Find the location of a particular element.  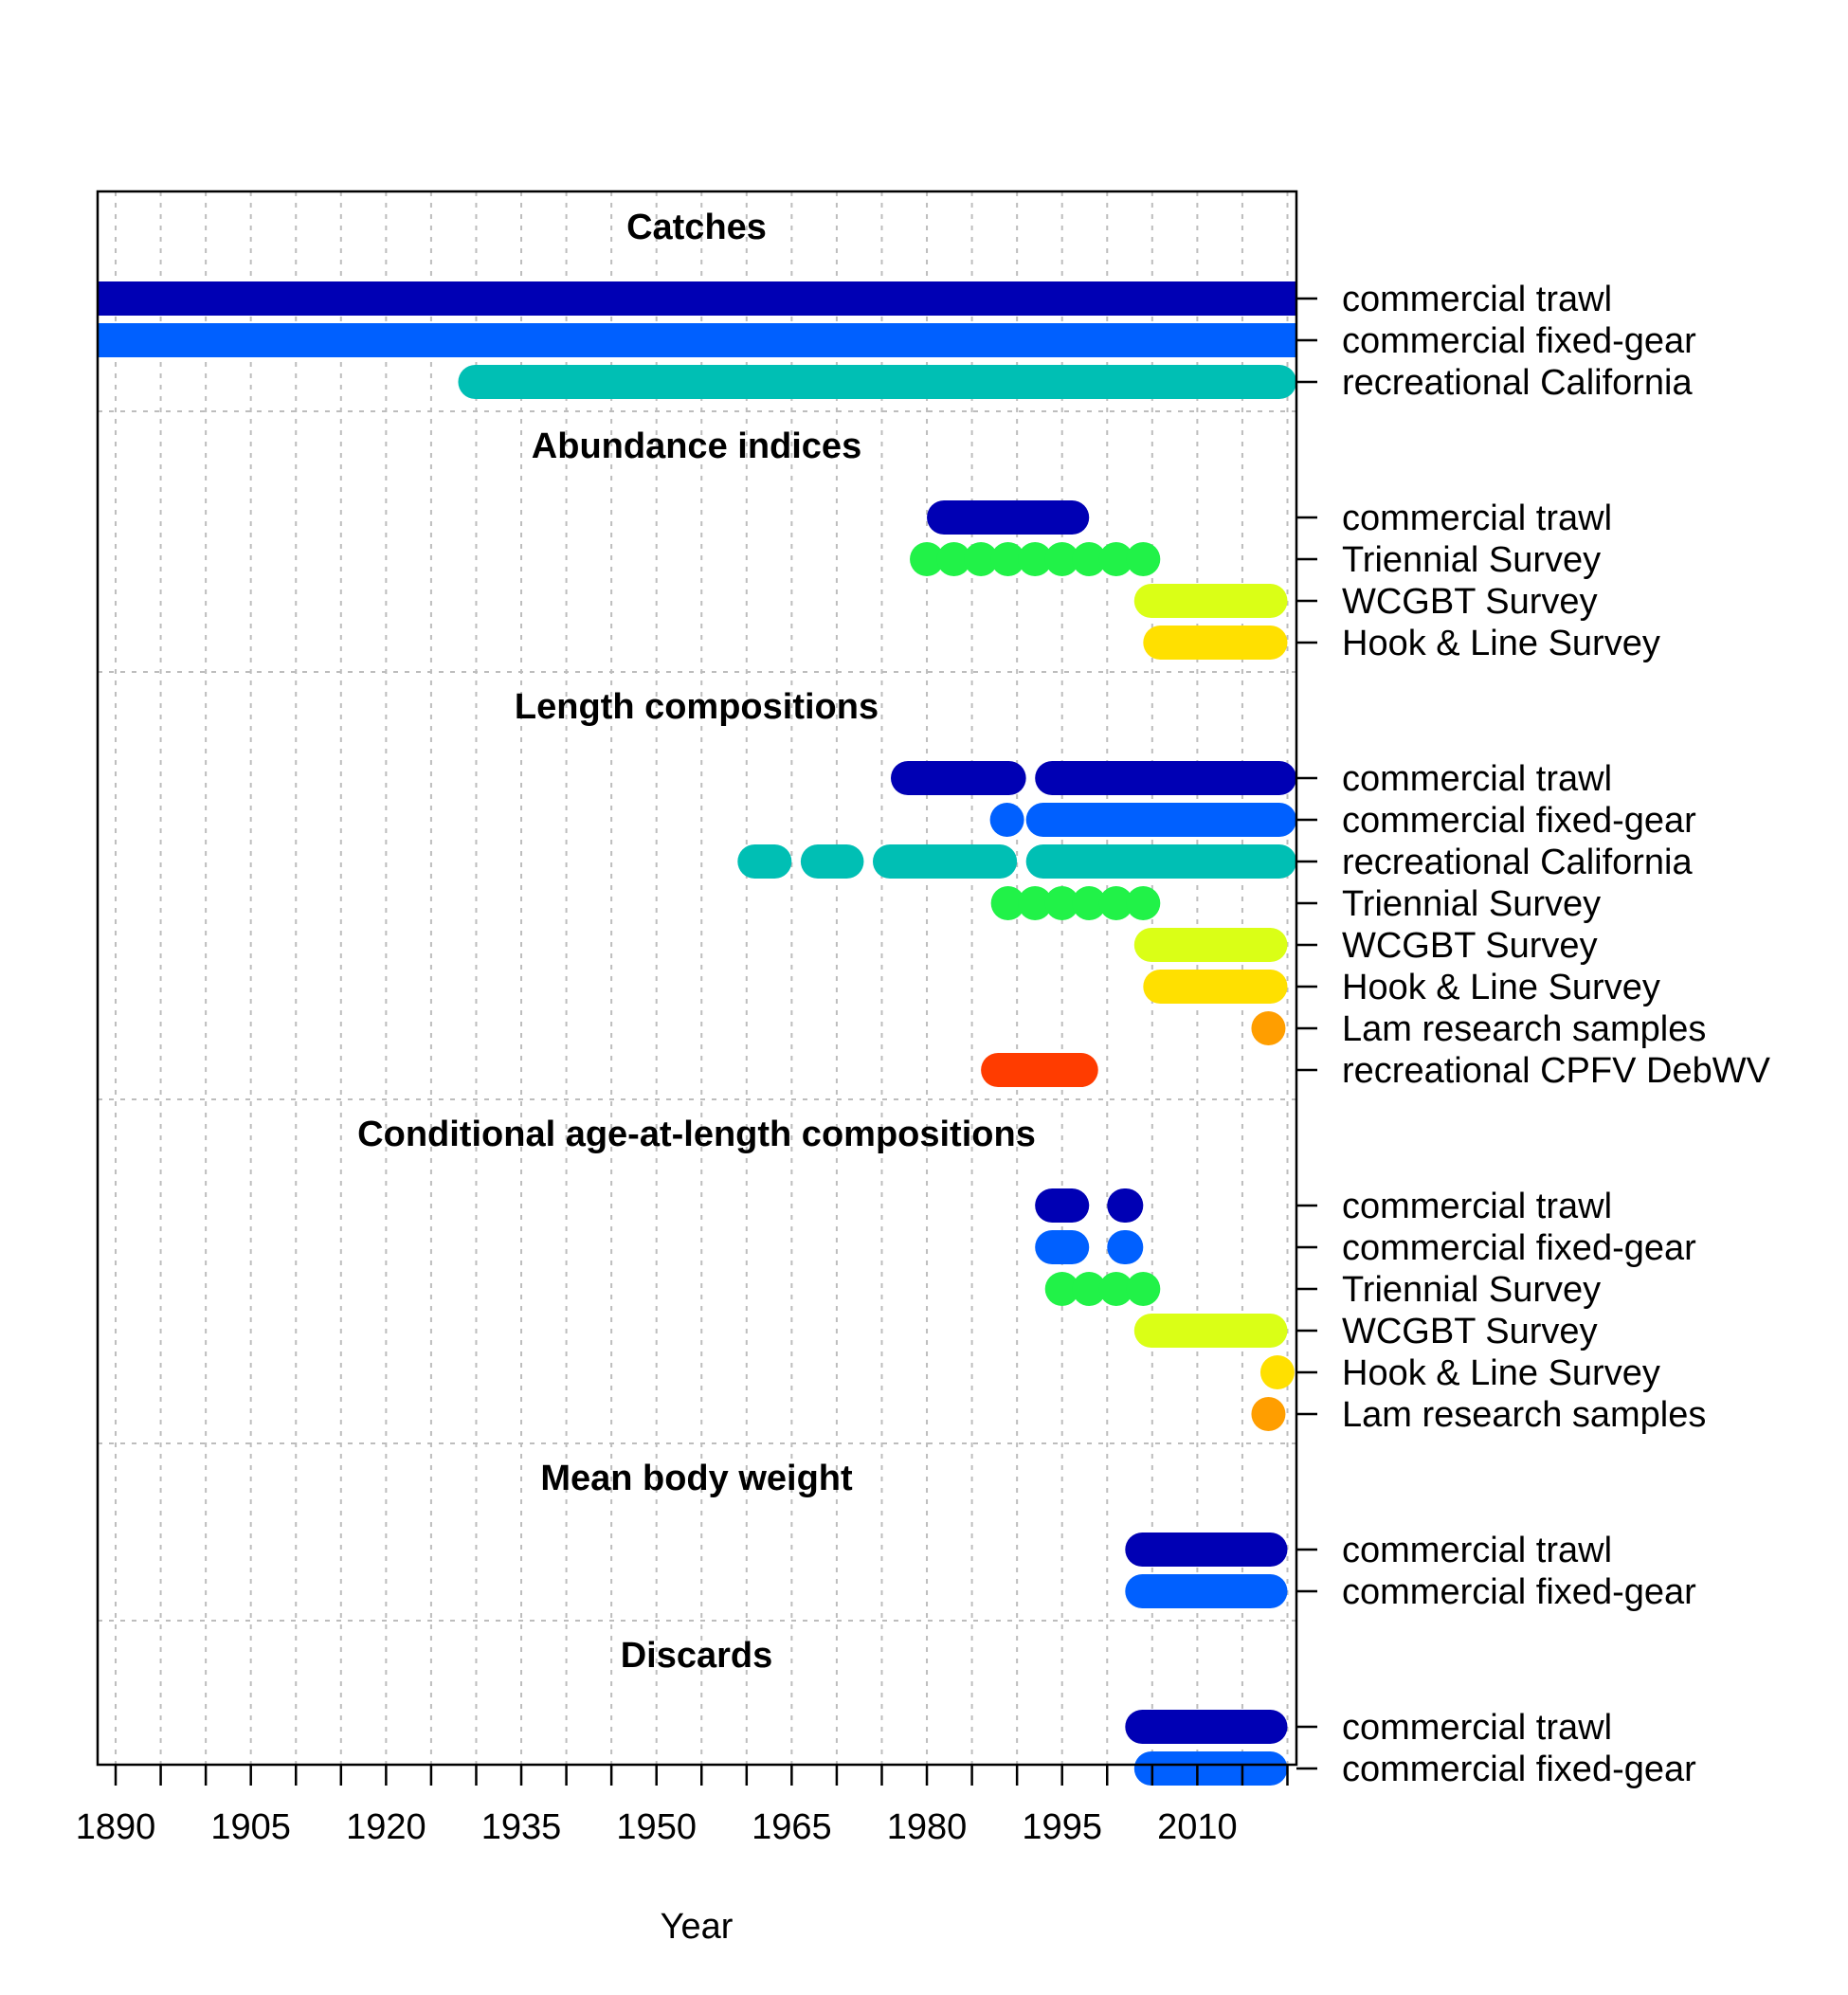

section-title: Conditional age-at-length compositions is located at coordinates (697, 1135).